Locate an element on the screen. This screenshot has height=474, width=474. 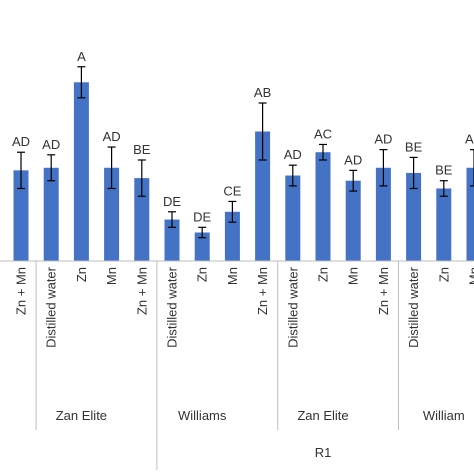
significance-label: A is located at coordinates (81, 56).